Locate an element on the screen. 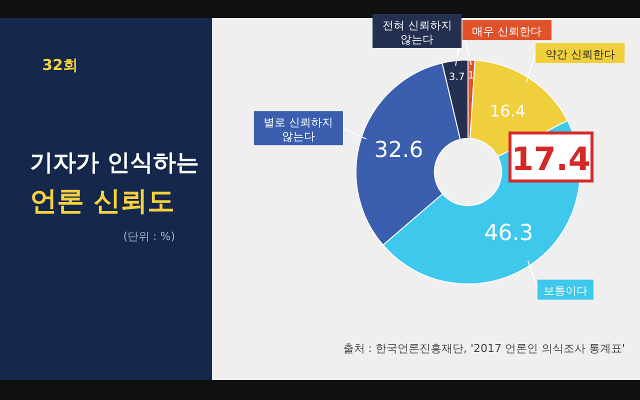 The width and height of the screenshot is (640, 400). slice-label: 보통이다 is located at coordinates (565, 291).